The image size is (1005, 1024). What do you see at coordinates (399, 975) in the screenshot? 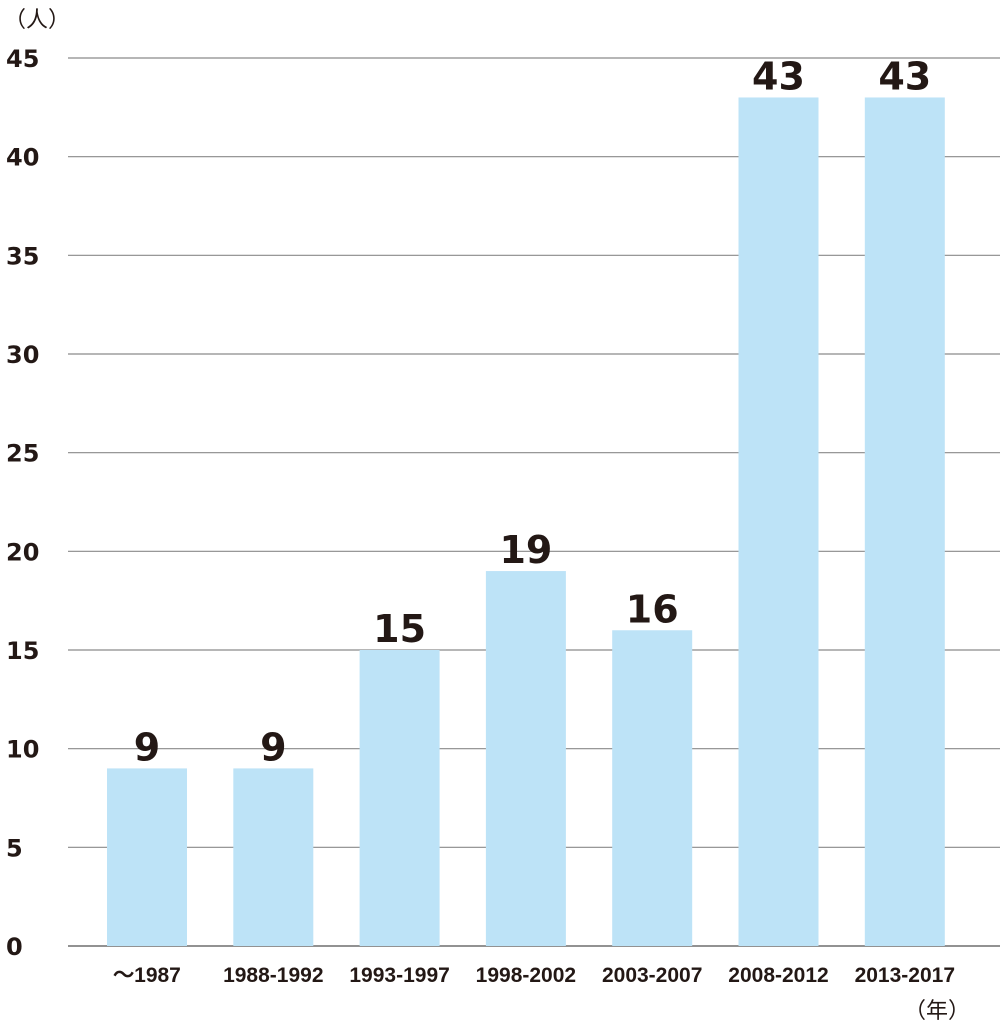
I see `x-tick-label: 1993-1997` at bounding box center [399, 975].